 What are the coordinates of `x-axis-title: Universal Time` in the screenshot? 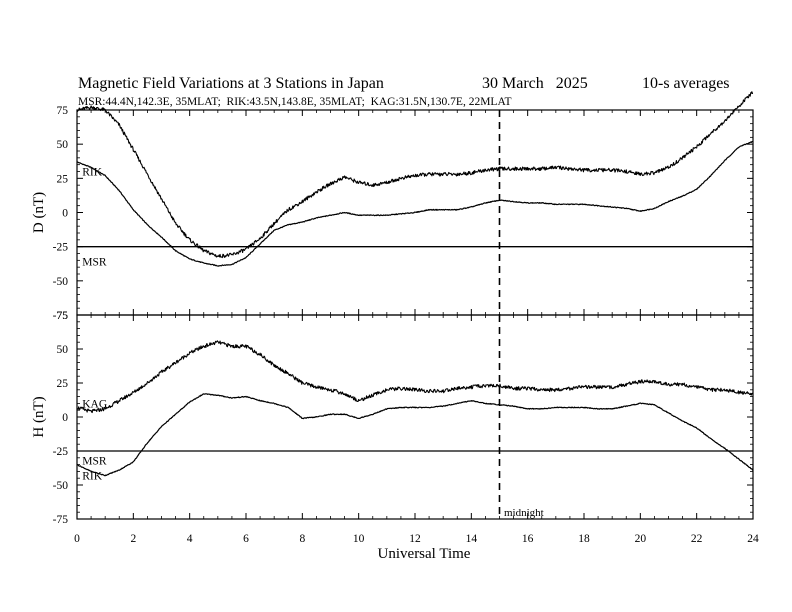 It's located at (424, 554).